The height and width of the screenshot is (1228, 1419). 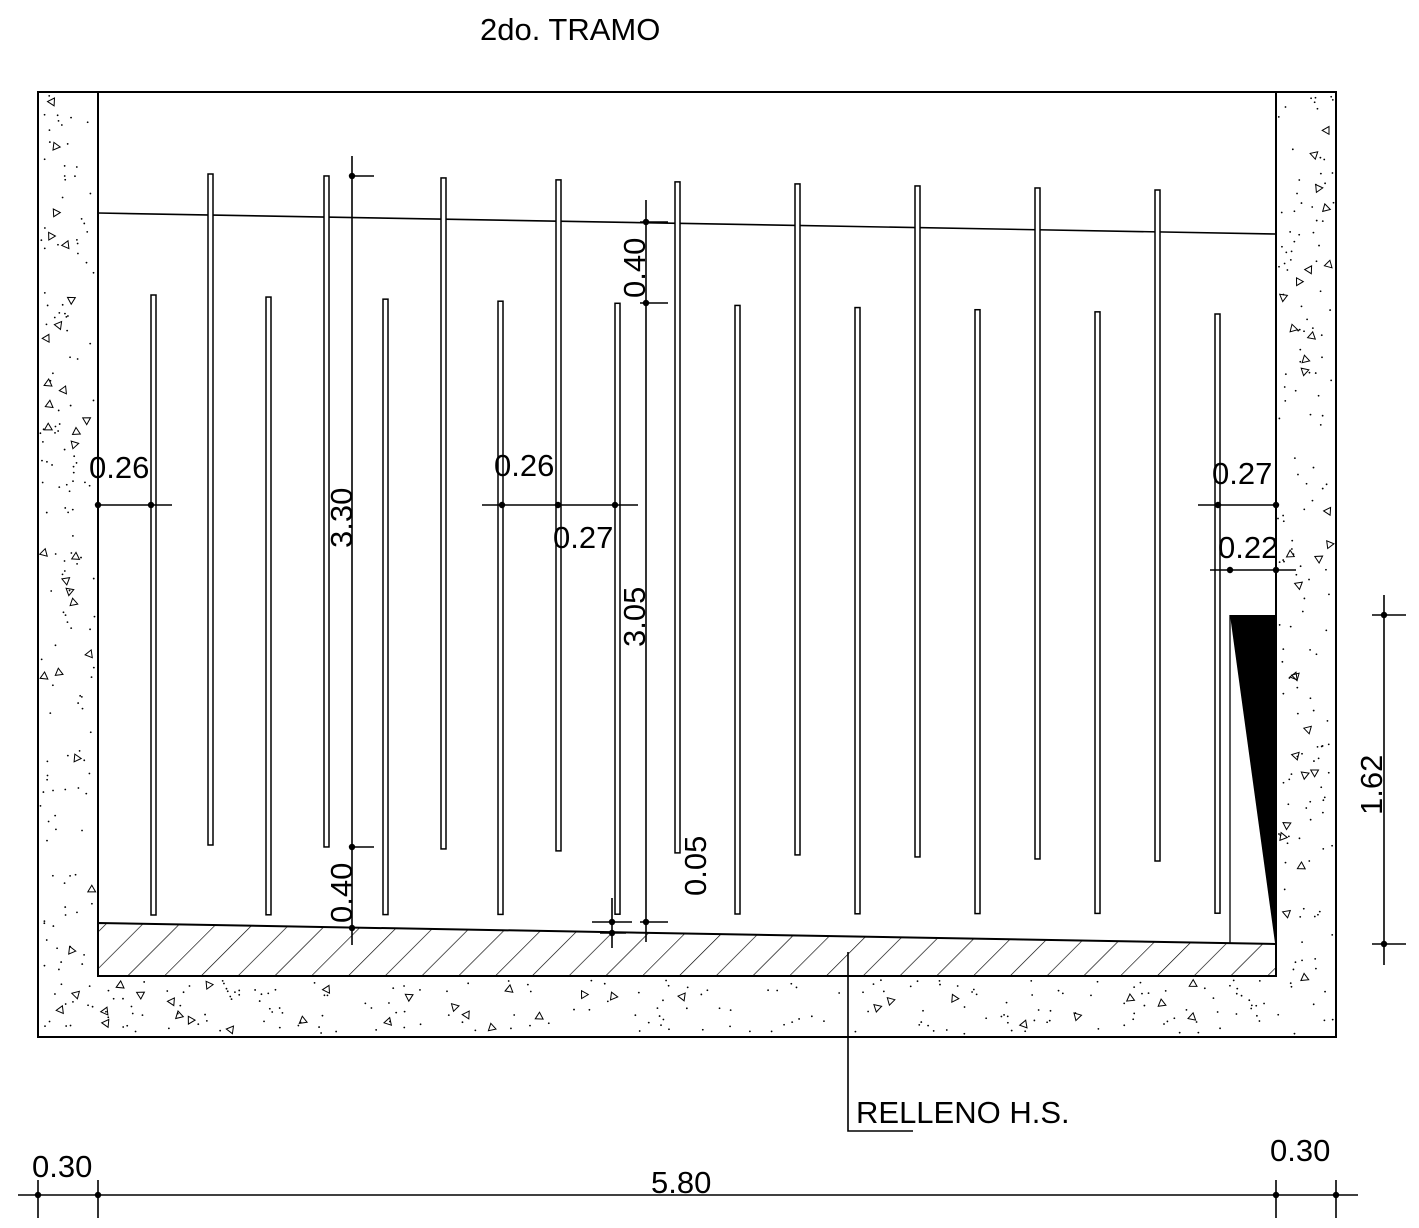 What do you see at coordinates (341, 893) in the screenshot?
I see `dim-bottom-offset: 0.40` at bounding box center [341, 893].